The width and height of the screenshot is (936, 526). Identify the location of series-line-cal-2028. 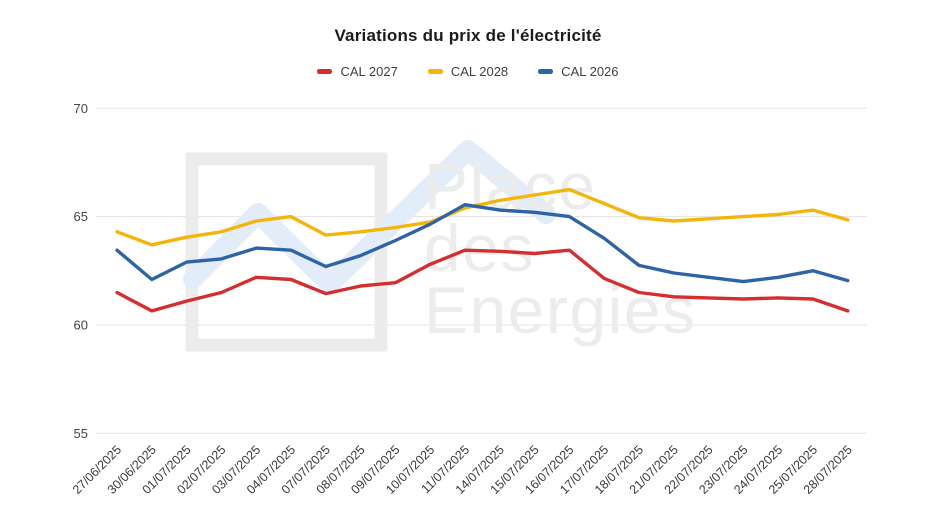
(482, 217).